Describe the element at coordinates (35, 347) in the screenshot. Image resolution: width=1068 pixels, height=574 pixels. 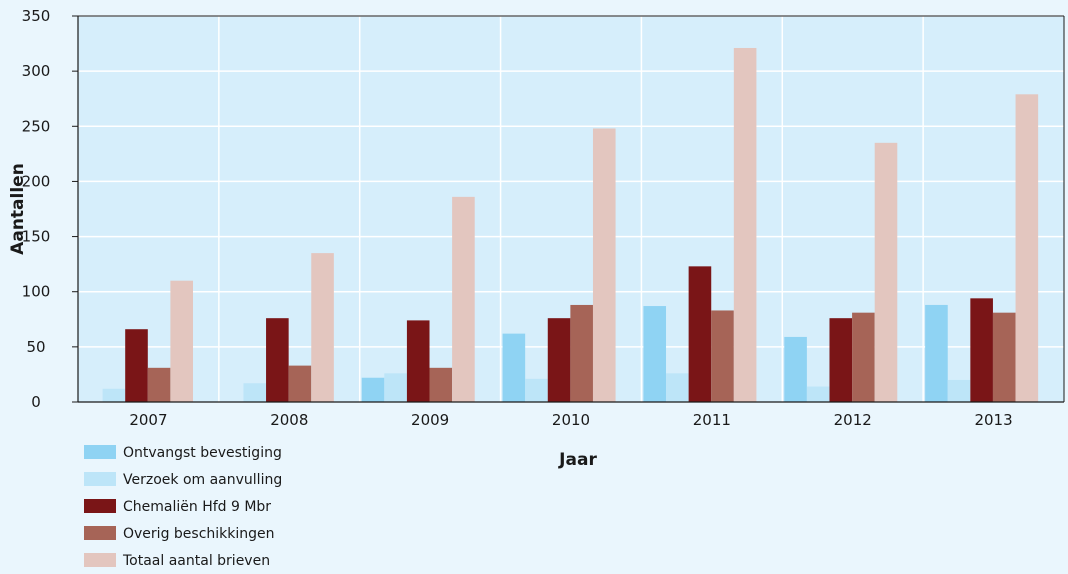
I see `y-tick-label: 50` at that location.